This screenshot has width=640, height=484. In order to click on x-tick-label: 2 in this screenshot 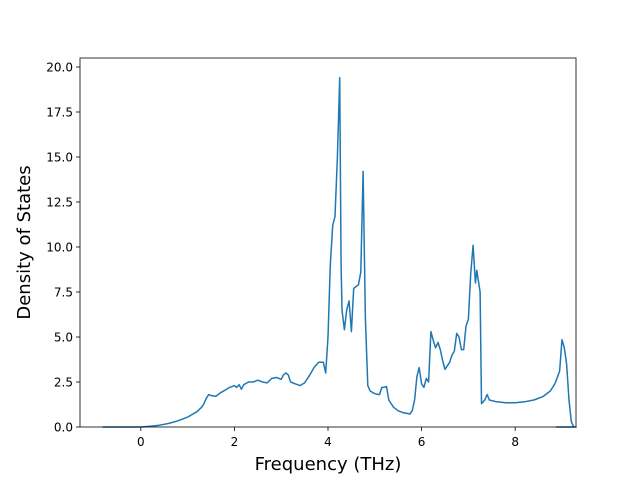, I will do `click(235, 442)`.